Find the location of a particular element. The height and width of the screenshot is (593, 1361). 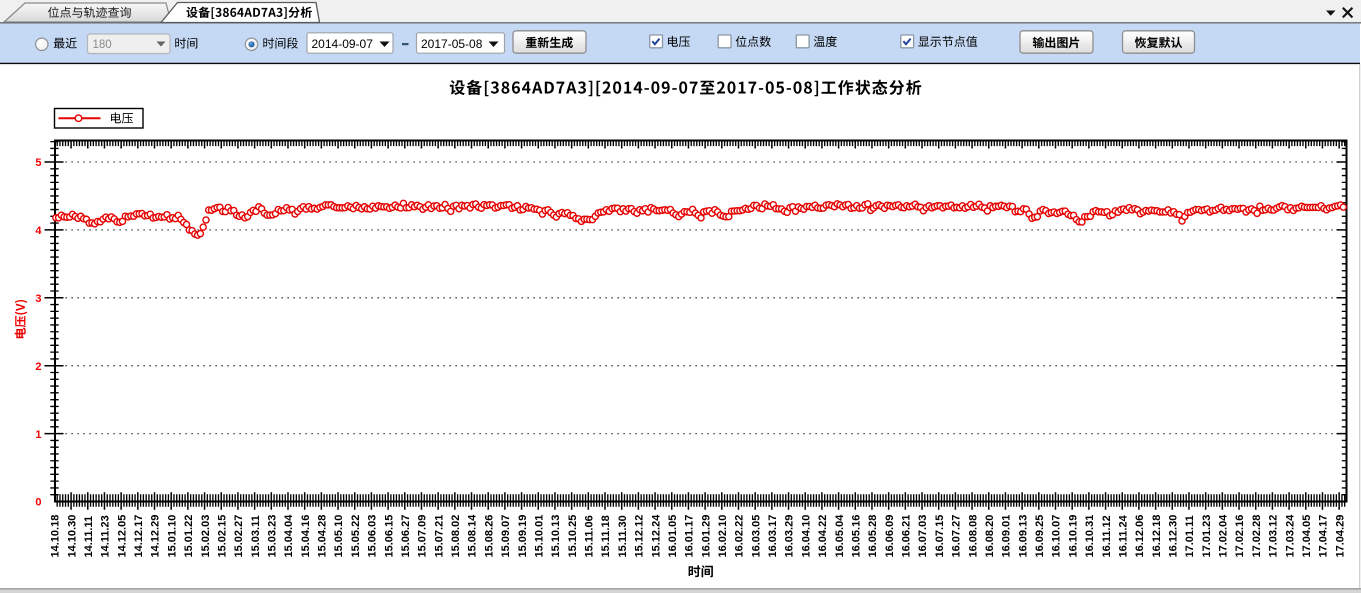

svg-text: 16.12.06 is located at coordinates (1140, 536).